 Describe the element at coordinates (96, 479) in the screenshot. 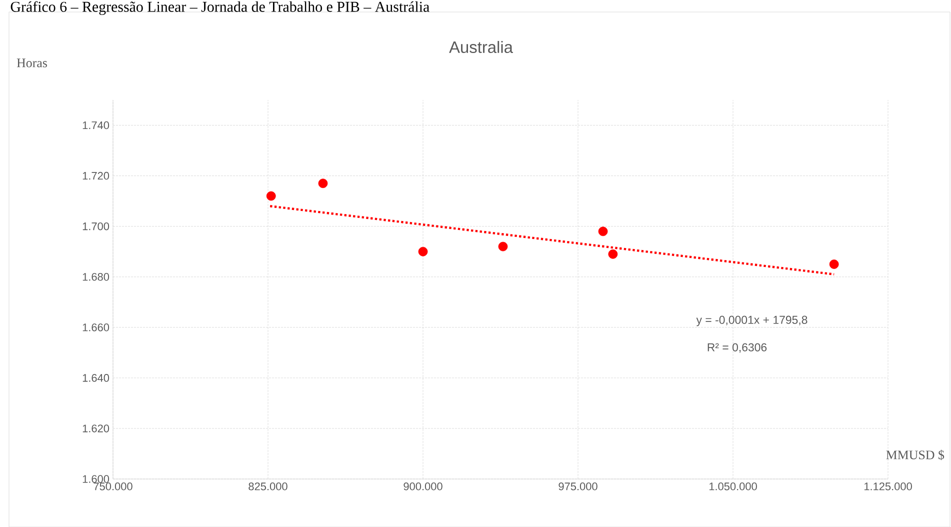

I see `y-tick-label: 1.600` at that location.